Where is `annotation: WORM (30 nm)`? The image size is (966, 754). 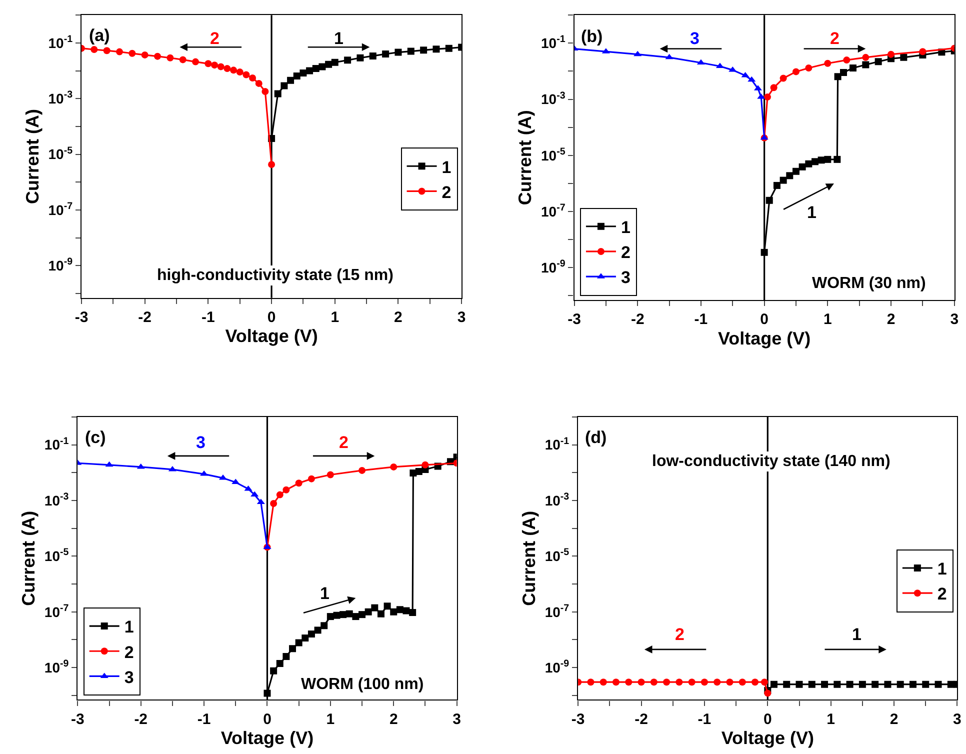
annotation: WORM (30 nm) is located at coordinates (869, 283).